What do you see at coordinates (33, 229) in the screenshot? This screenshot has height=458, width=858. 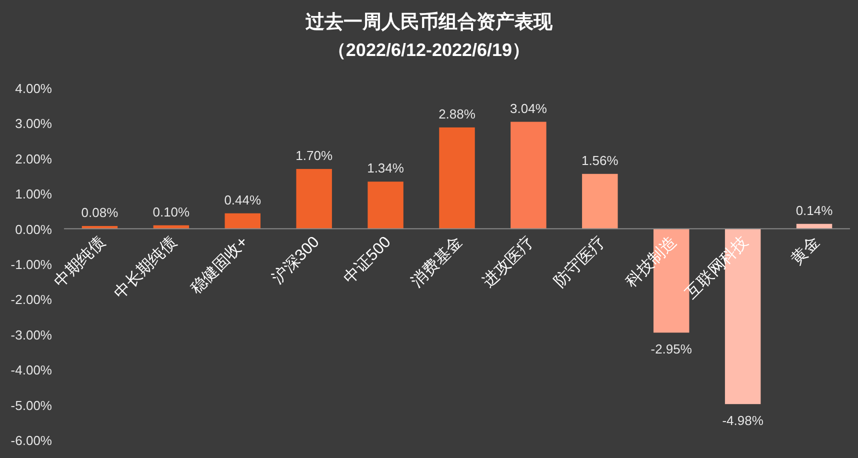 I see `y-tick-label: 0.00%` at bounding box center [33, 229].